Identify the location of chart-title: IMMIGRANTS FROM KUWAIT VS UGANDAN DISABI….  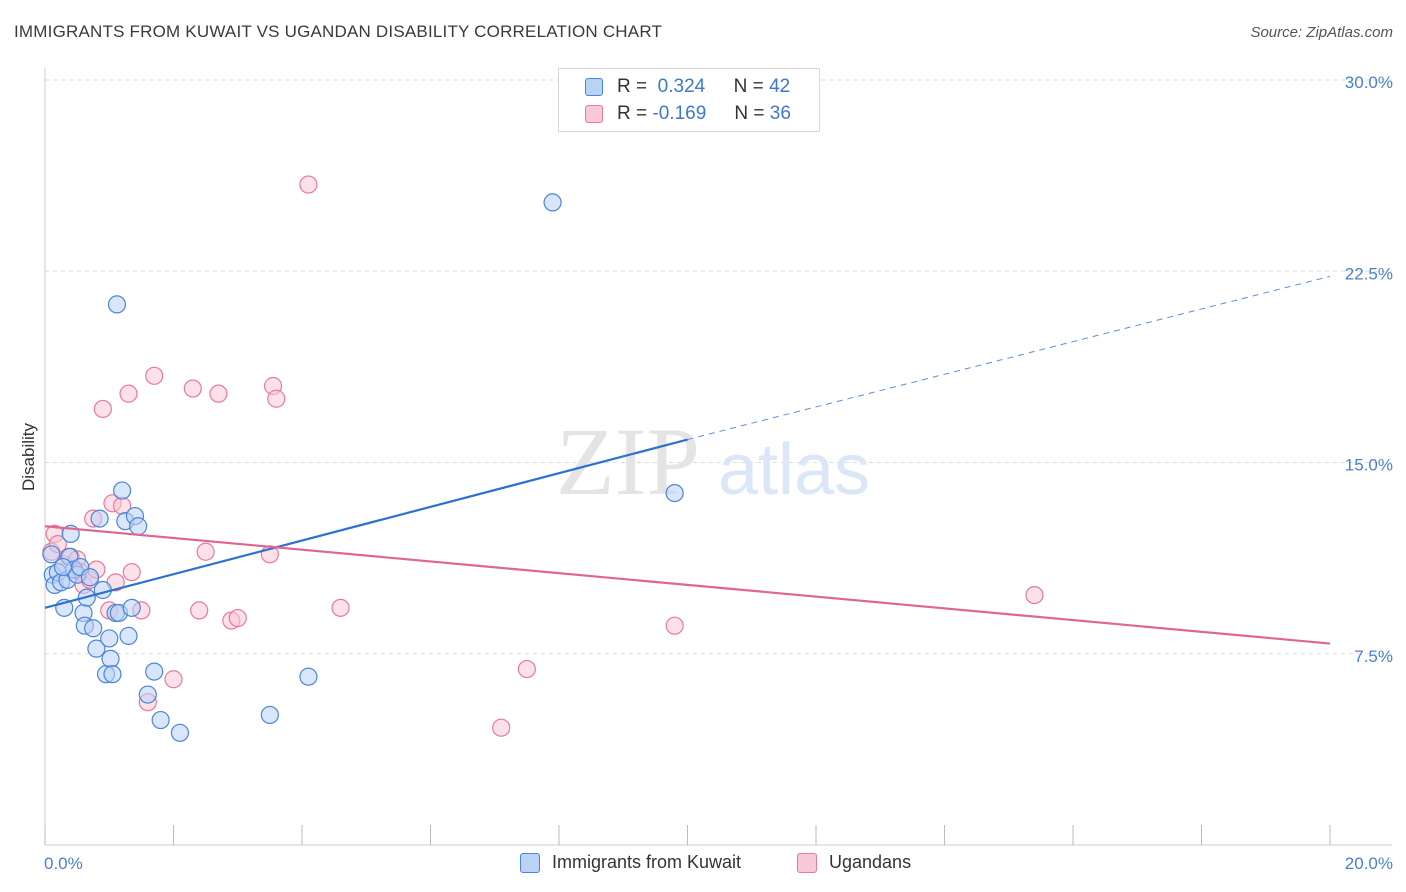
(338, 31).